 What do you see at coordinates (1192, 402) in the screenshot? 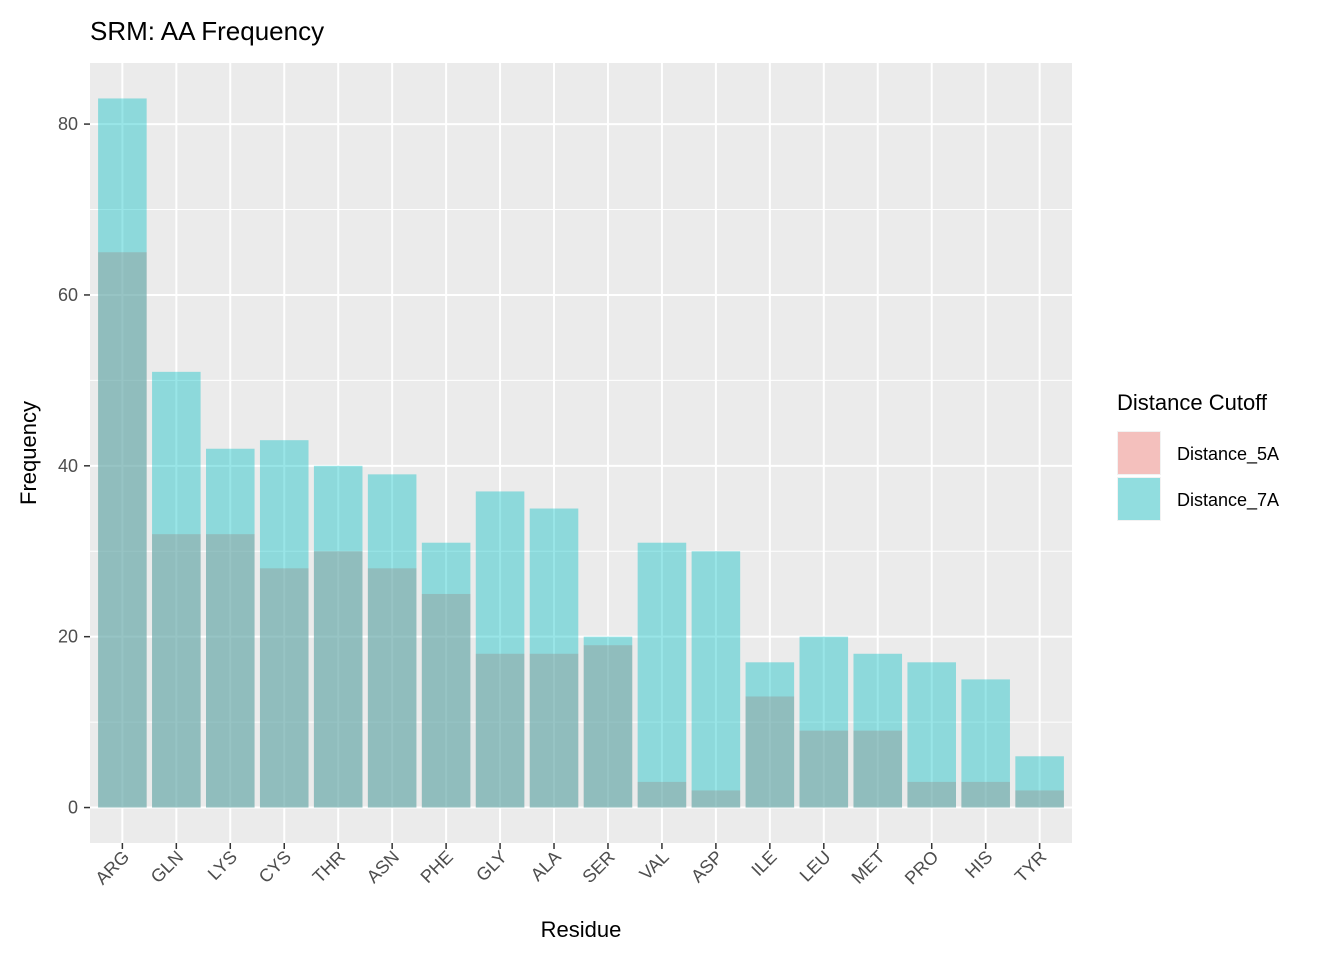
I see `legend-title: Distance Cutoff` at bounding box center [1192, 402].